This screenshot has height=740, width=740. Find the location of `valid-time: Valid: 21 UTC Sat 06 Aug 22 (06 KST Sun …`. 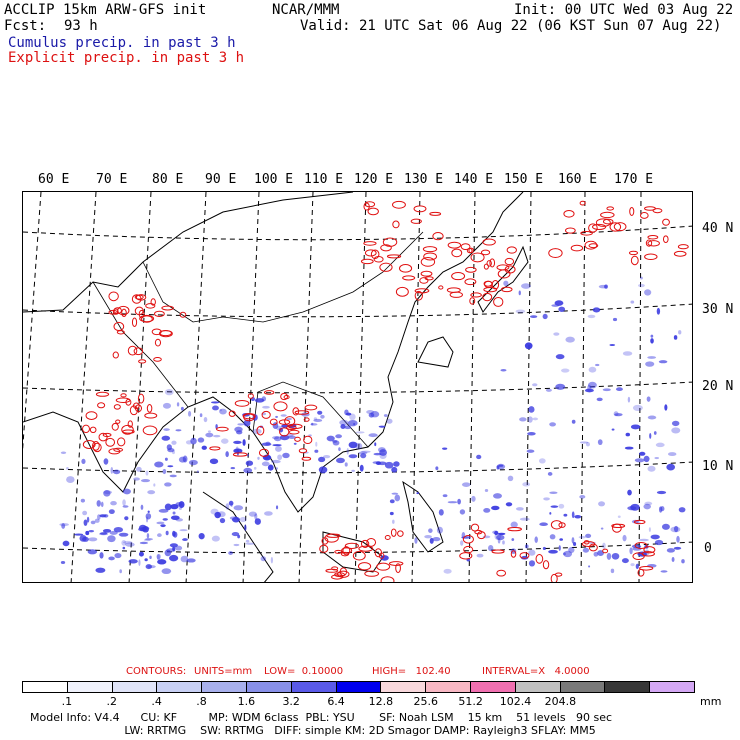

valid-time: Valid: 21 UTC Sat 06 Aug 22 (06 KST Sun … is located at coordinates (511, 26).